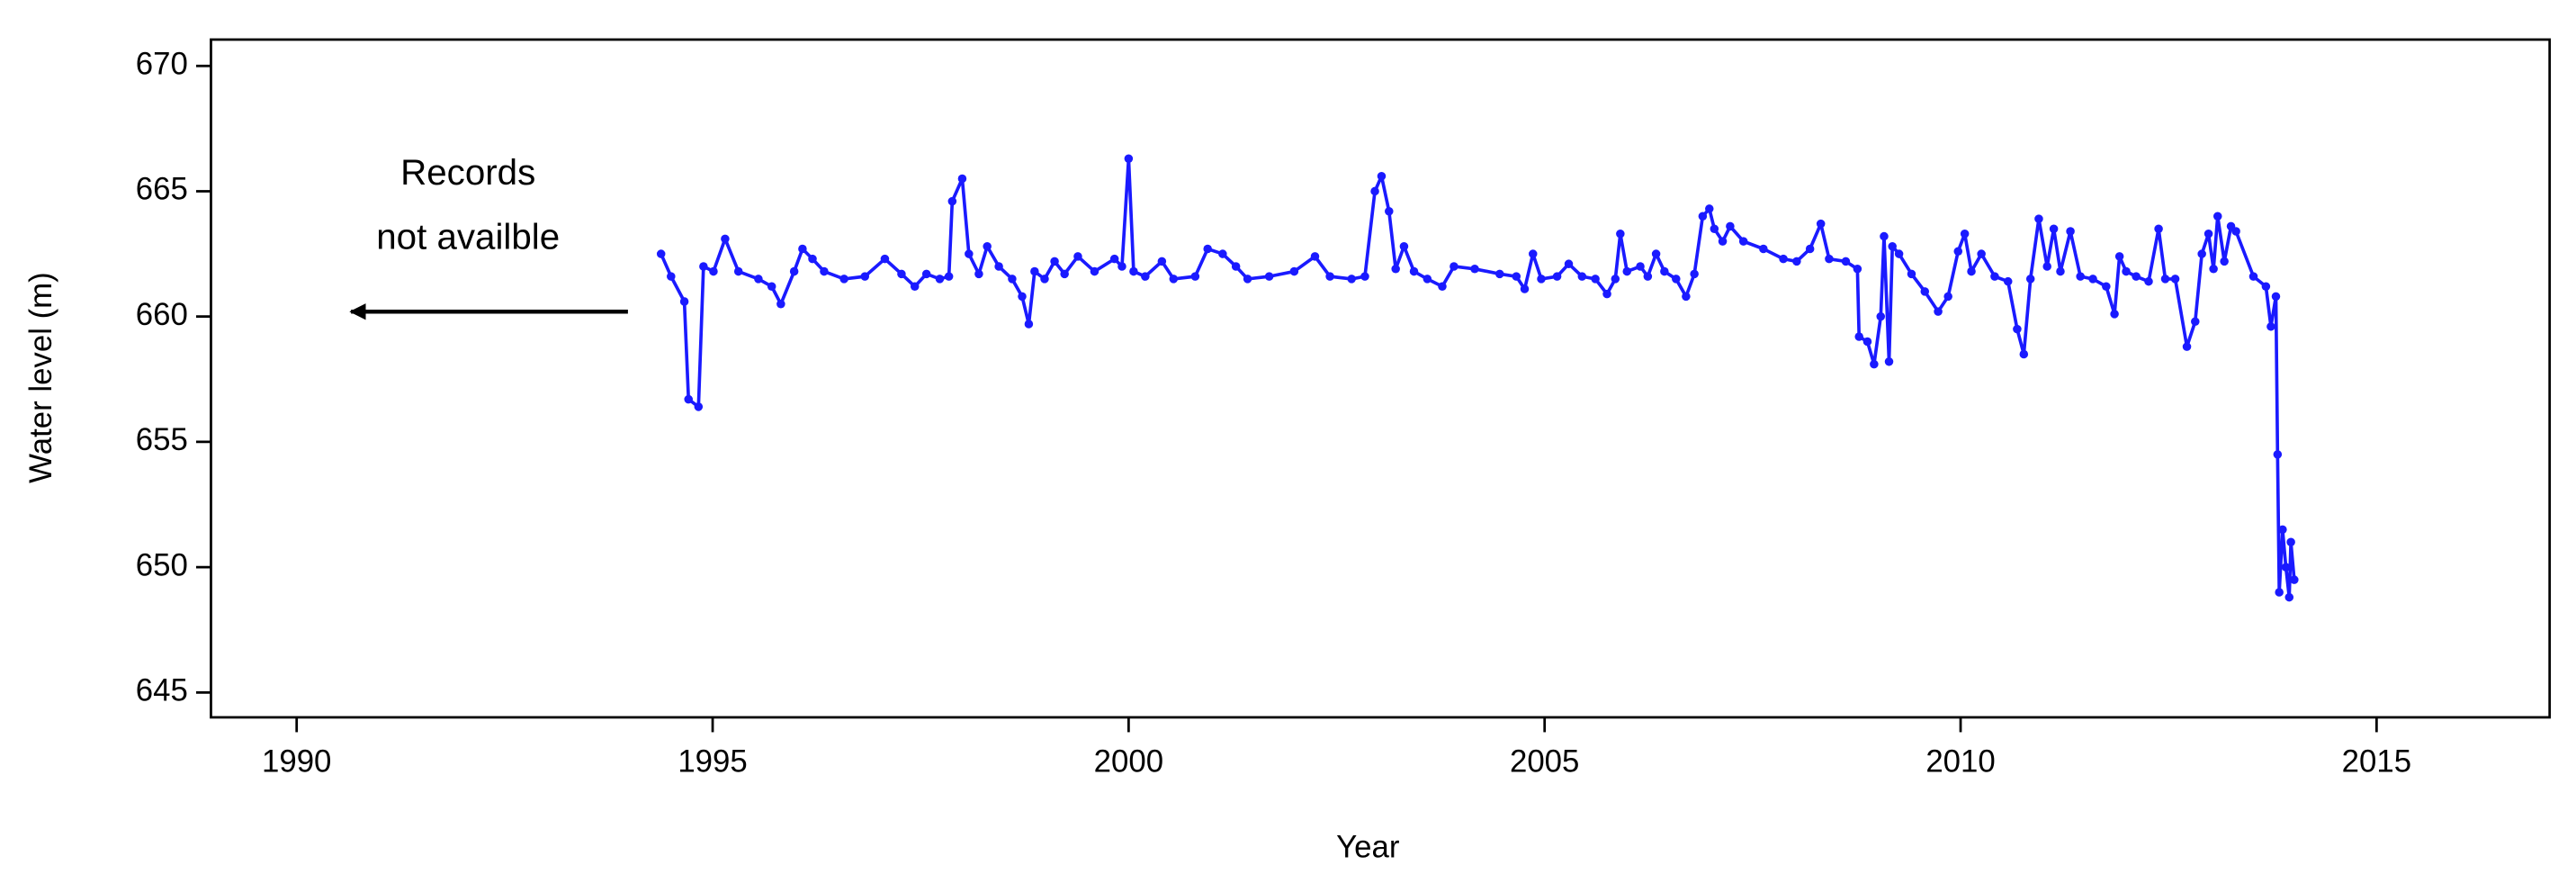 The height and width of the screenshot is (874, 2576). Describe the element at coordinates (162, 690) in the screenshot. I see `y-tick-label: 645` at that location.